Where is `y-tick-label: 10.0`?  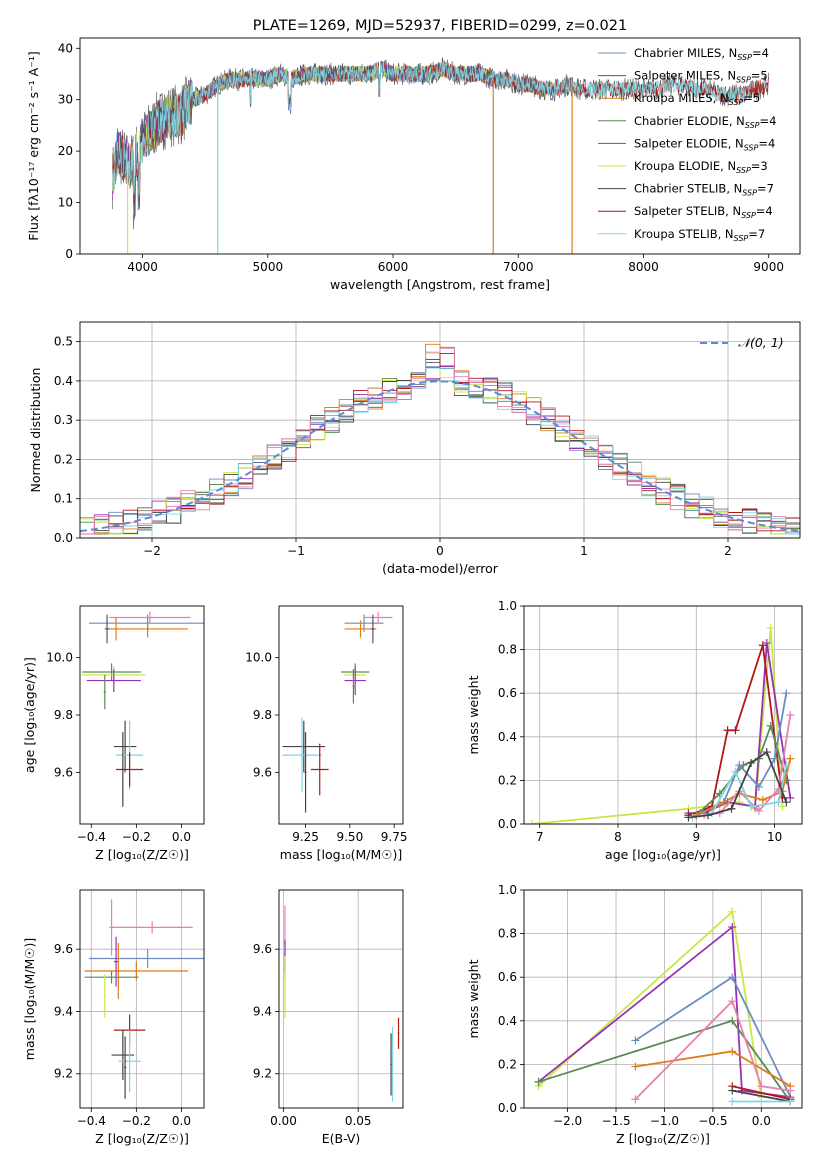
y-tick-label: 10.0 is located at coordinates (258, 658).